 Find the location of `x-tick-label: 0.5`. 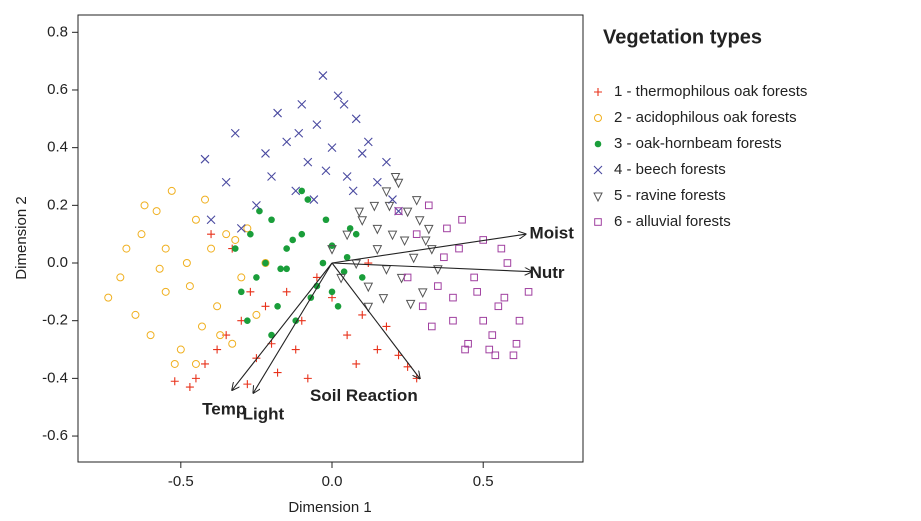

x-tick-label: 0.5 is located at coordinates (483, 481).